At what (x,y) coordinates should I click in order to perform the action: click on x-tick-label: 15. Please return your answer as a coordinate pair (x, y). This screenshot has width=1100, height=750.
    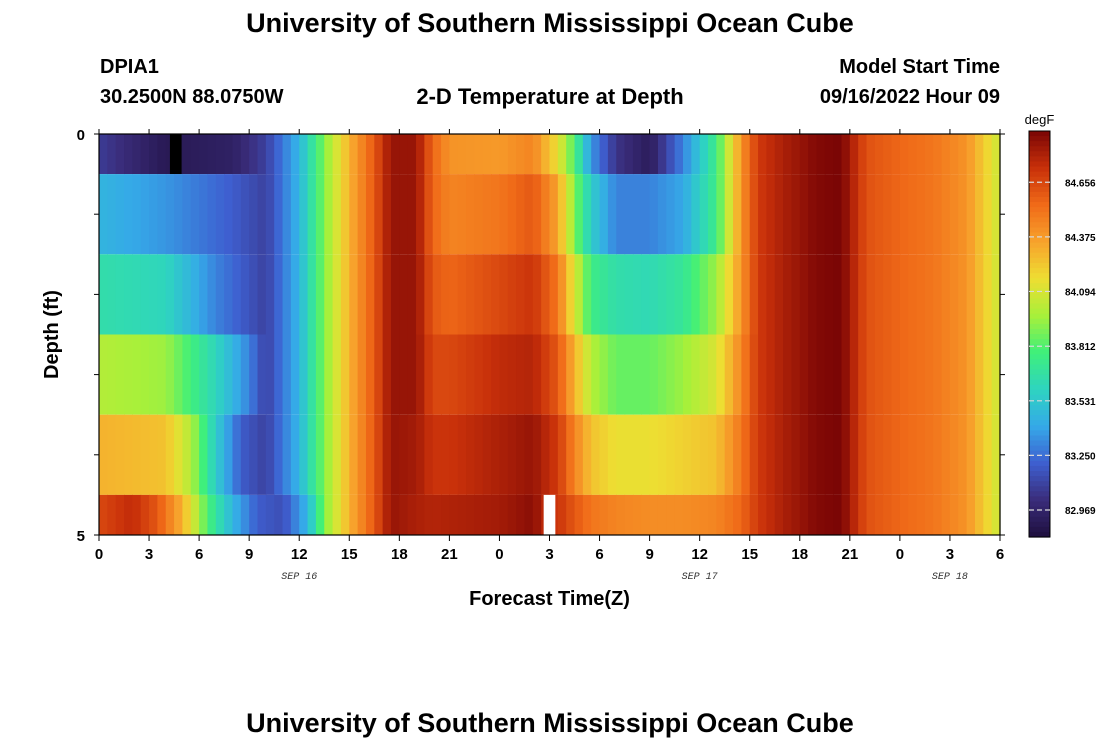
    Looking at the image, I should click on (749, 554).